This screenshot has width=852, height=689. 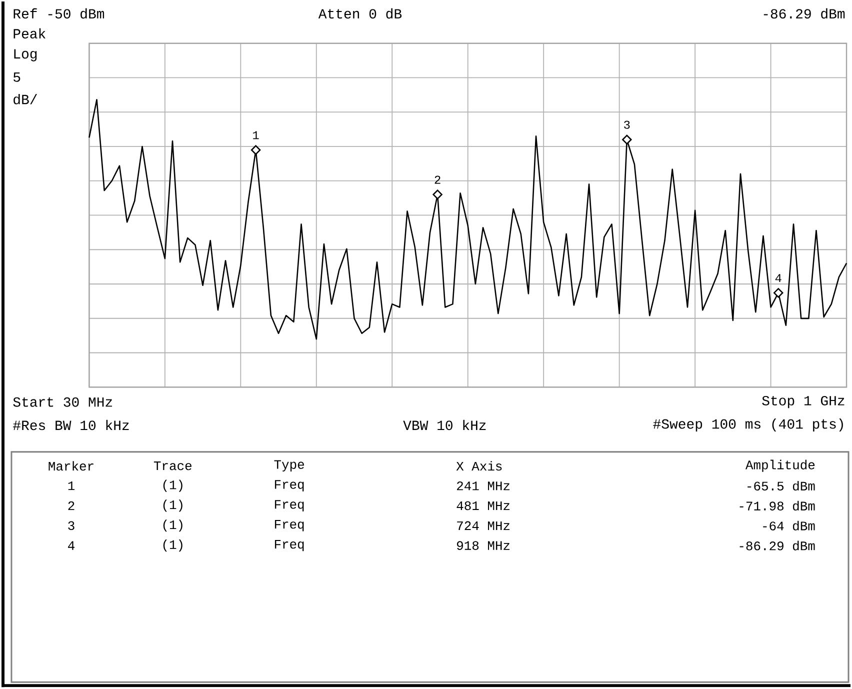 I want to click on text: -64 dBm, so click(x=789, y=526).